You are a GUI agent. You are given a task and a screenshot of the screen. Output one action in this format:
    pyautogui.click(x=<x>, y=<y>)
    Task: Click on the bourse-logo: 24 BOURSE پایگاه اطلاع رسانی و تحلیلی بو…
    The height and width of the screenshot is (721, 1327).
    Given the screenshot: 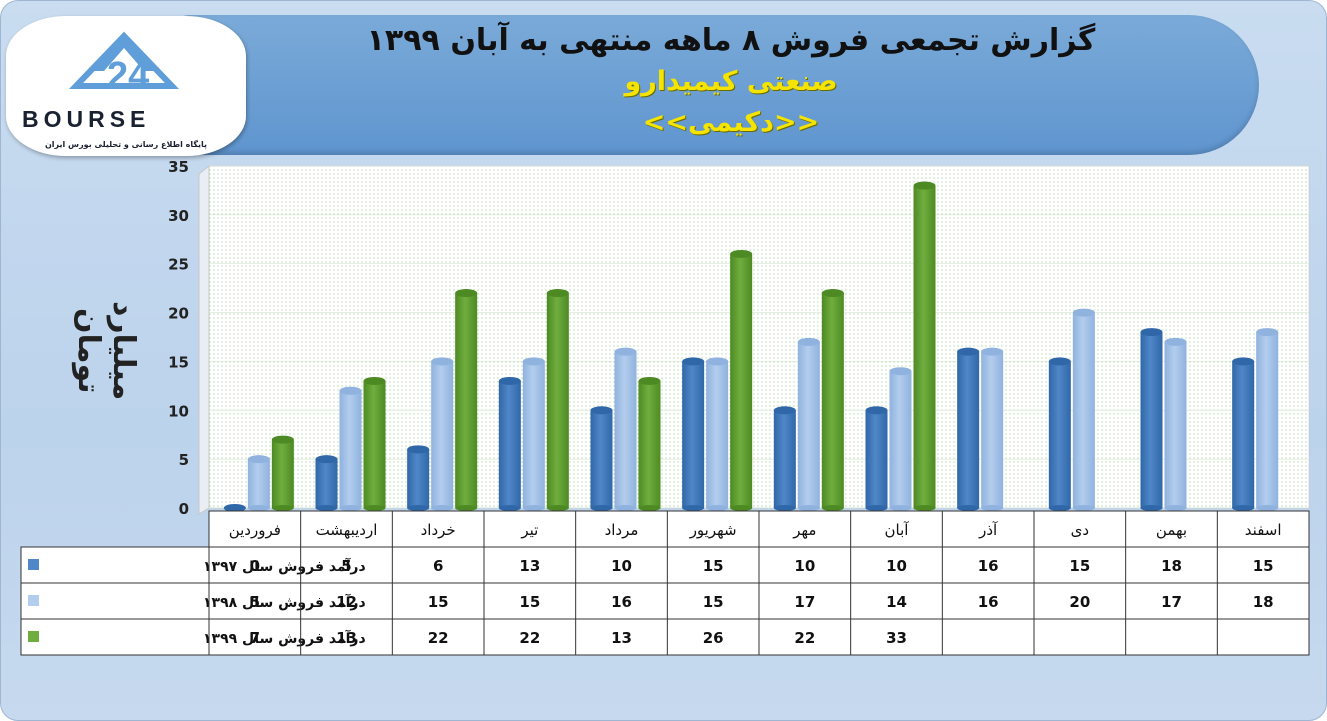 What is the action you would take?
    pyautogui.click(x=126, y=86)
    